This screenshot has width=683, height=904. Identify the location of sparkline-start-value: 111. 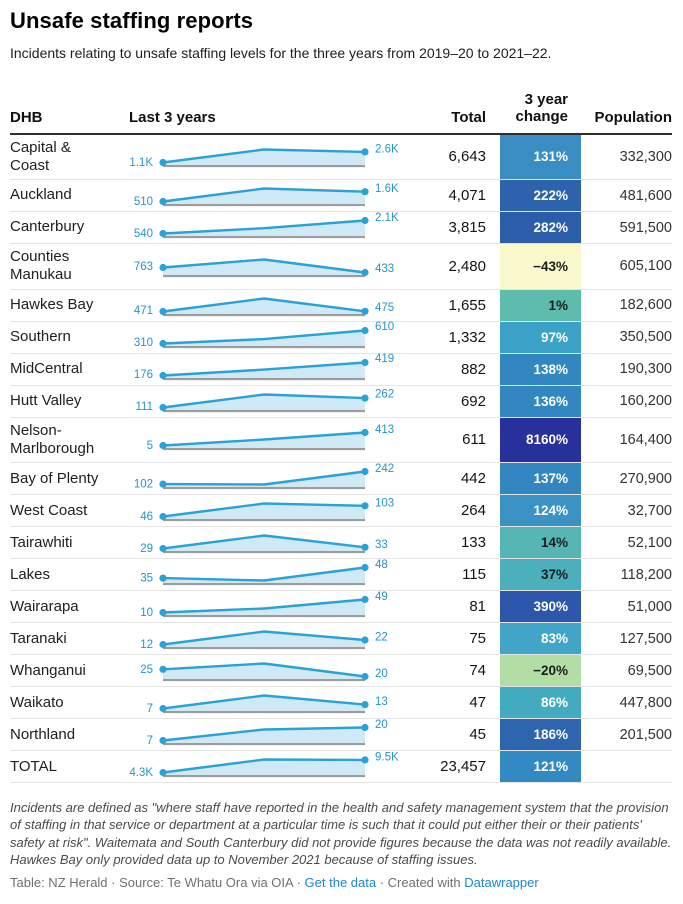
(144, 407).